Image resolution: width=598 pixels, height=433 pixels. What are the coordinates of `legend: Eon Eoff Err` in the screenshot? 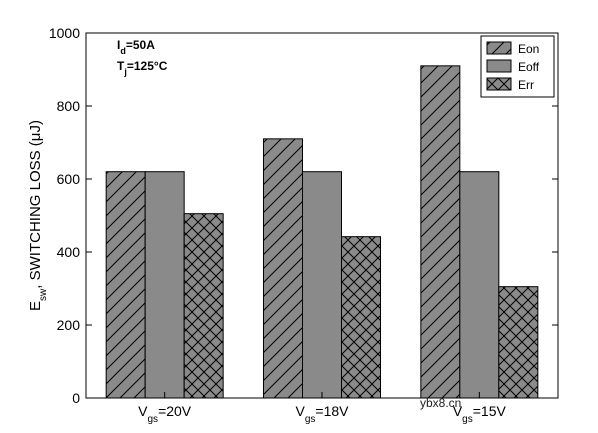 It's located at (517, 66).